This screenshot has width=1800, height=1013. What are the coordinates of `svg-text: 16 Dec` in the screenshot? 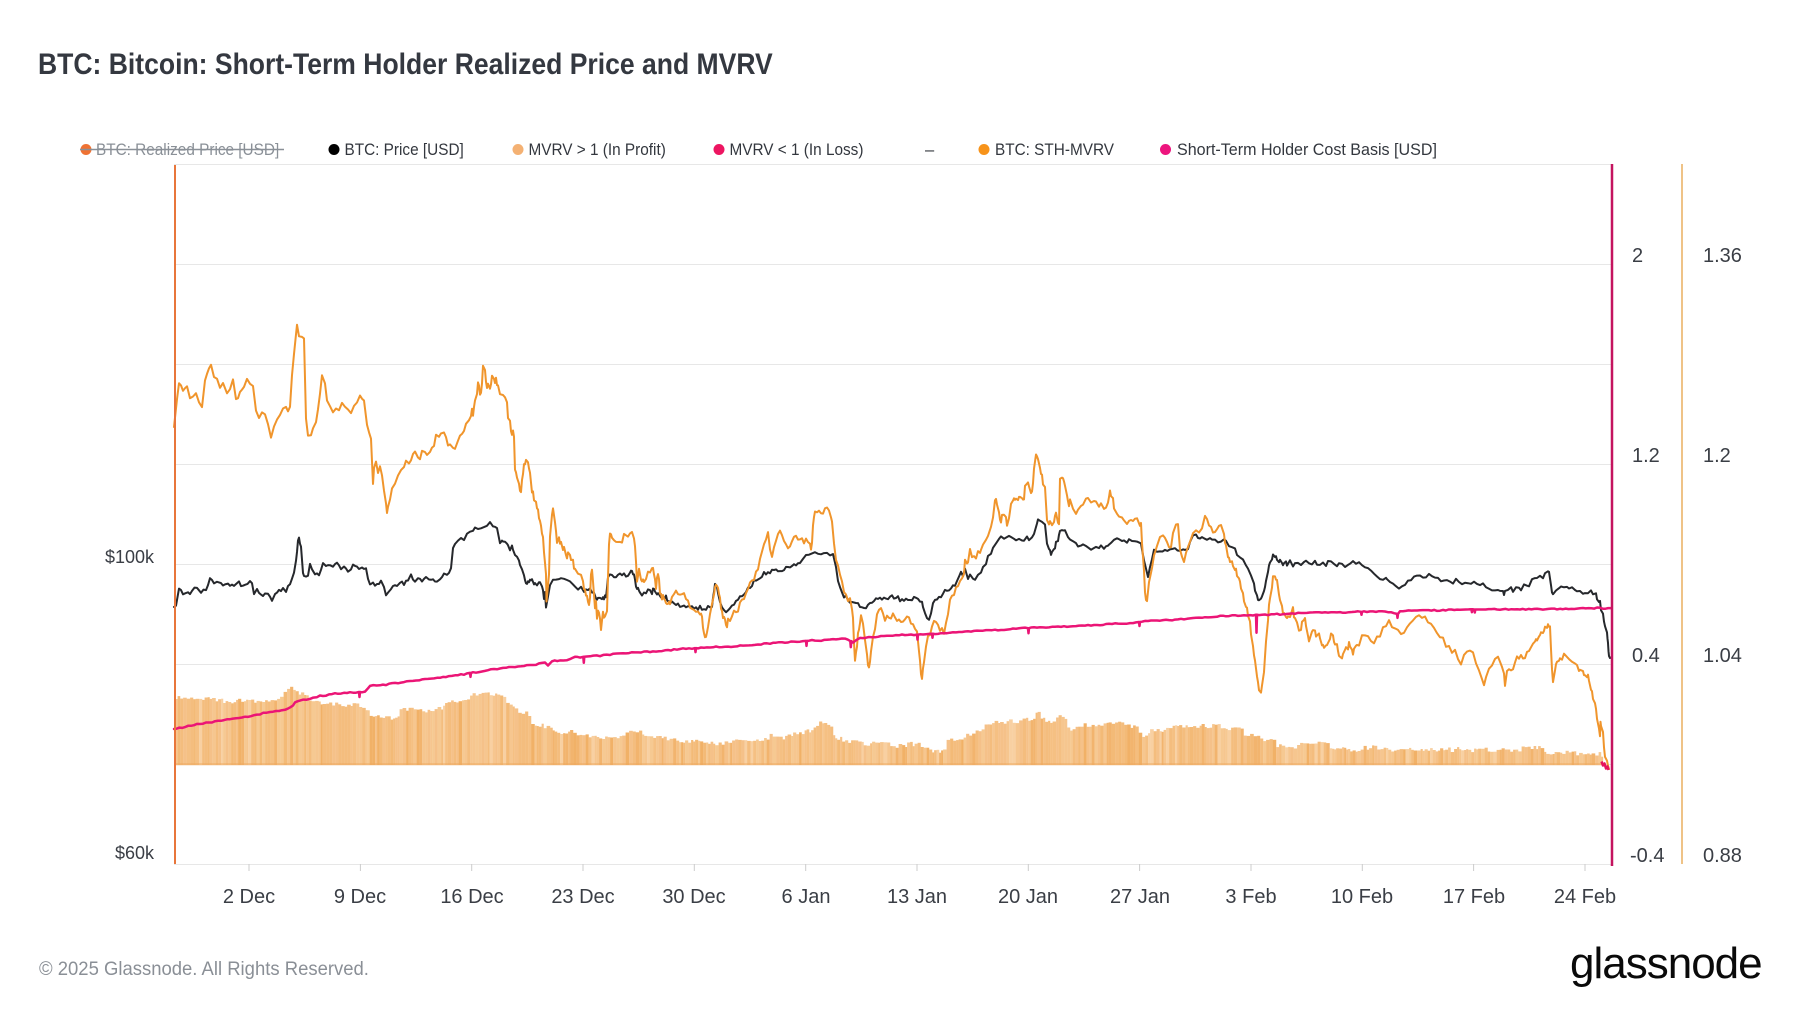 It's located at (471, 897).